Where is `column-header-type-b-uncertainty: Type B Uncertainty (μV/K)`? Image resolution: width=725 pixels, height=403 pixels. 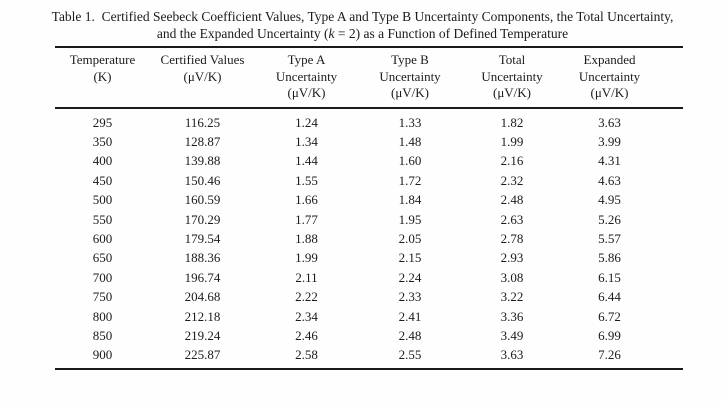 column-header-type-b-uncertainty: Type B Uncertainty (μV/K) is located at coordinates (410, 78).